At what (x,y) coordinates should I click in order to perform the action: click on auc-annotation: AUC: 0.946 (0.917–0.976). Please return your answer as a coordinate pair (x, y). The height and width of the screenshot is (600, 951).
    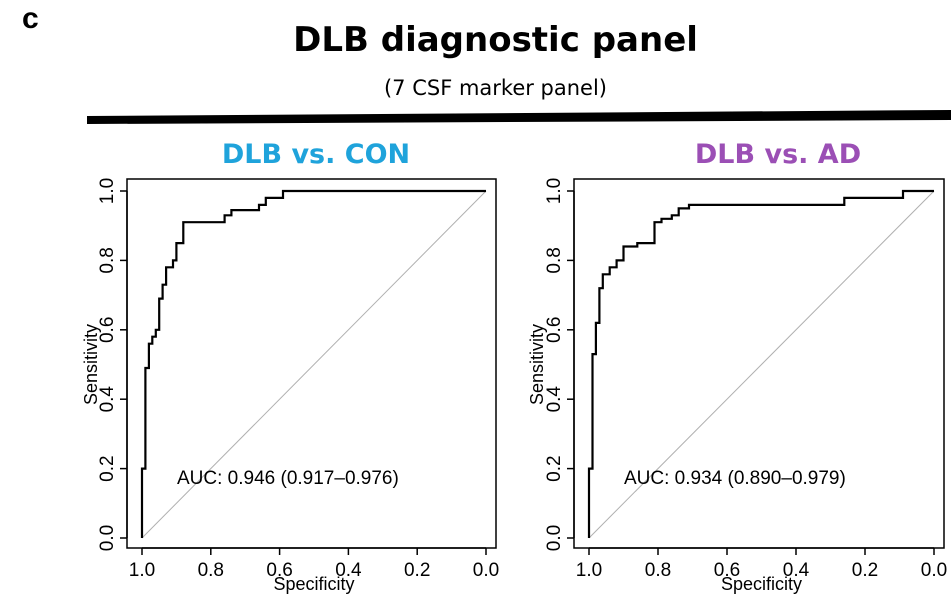
    Looking at the image, I should click on (288, 478).